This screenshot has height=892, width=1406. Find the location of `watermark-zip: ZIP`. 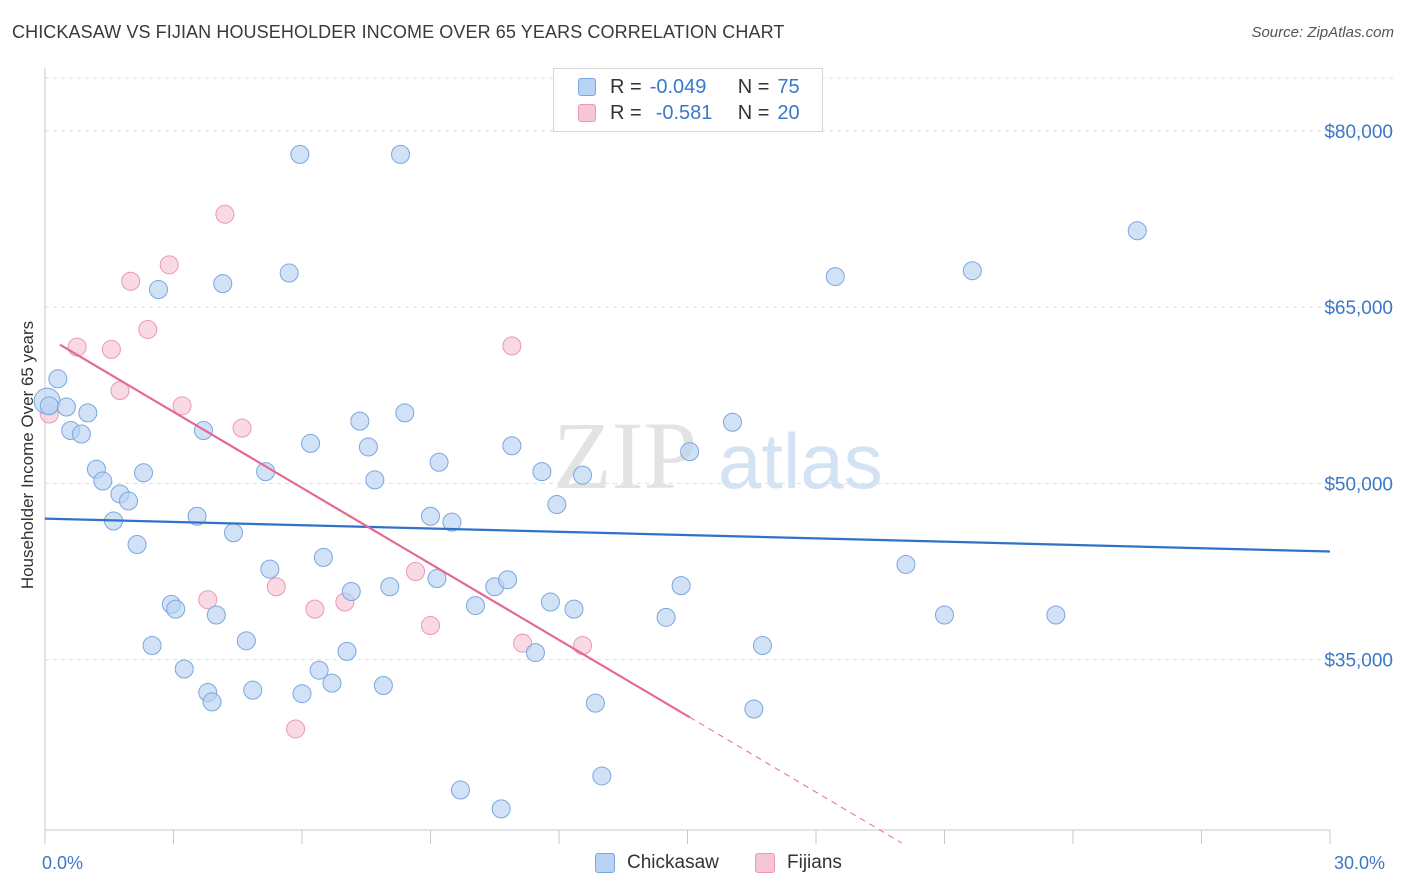

watermark-zip: ZIP is located at coordinates (625, 455).